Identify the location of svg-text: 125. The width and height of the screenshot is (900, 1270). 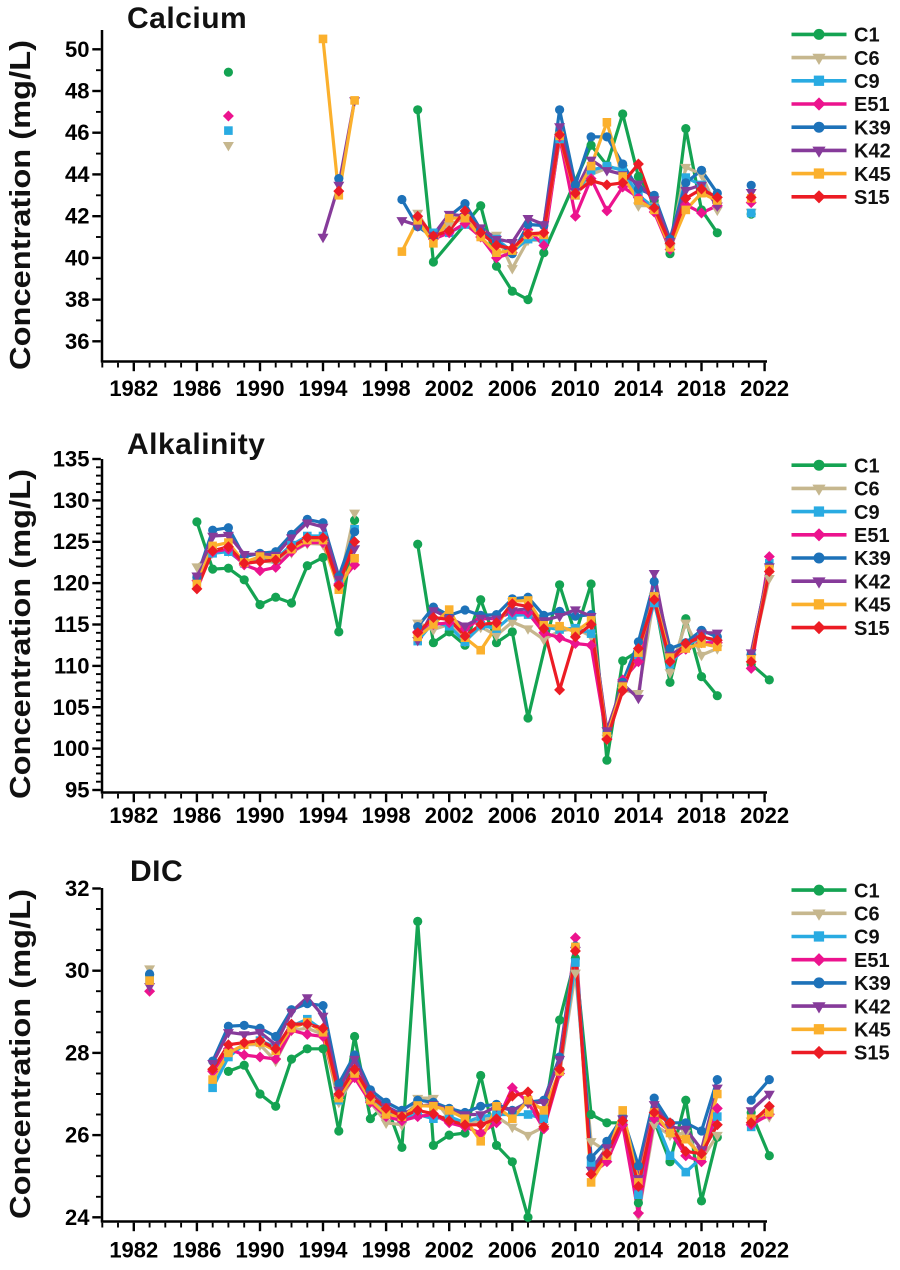
(71, 541).